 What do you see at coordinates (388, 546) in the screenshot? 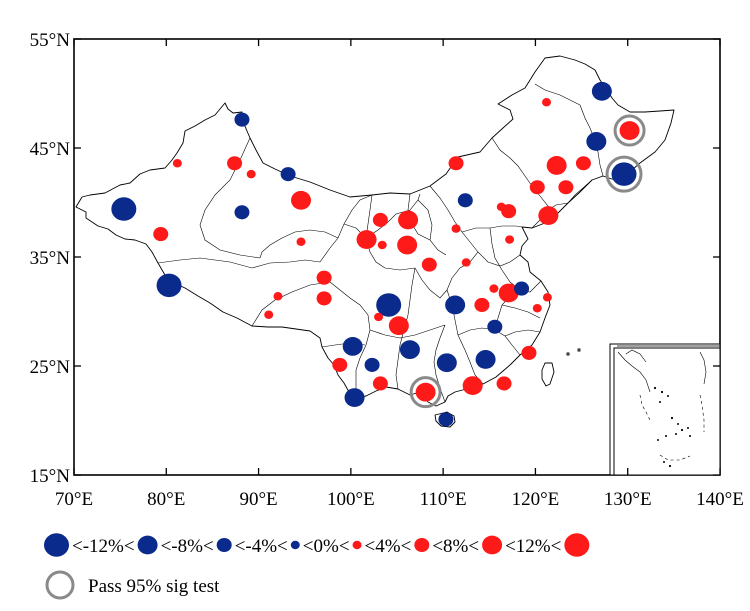
I see `legend-threshold-label: <4%<` at bounding box center [388, 546].